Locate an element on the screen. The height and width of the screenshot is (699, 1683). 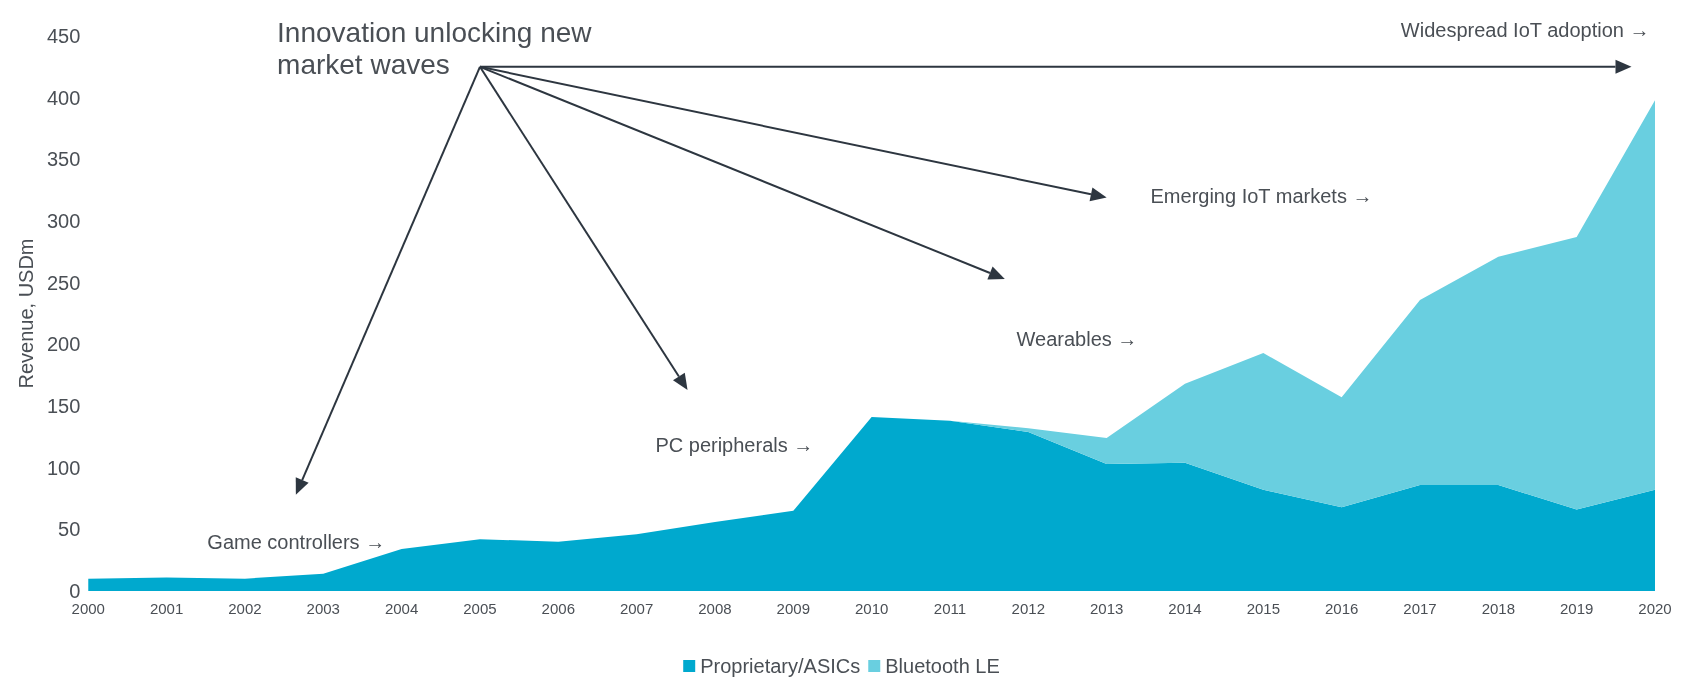
x-tick-label: 2007 is located at coordinates (636, 608).